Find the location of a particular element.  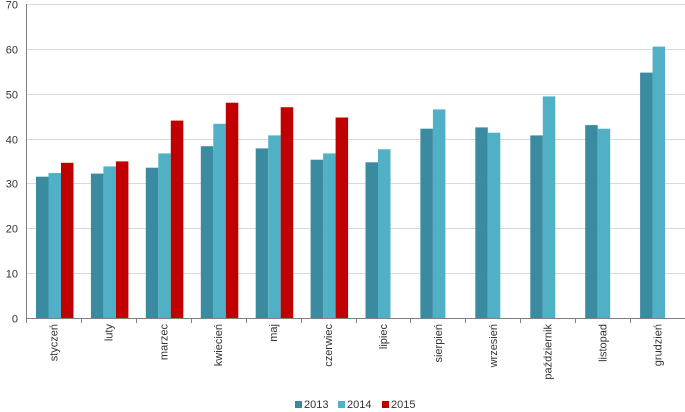

y-tick-label: 60 is located at coordinates (12, 51).